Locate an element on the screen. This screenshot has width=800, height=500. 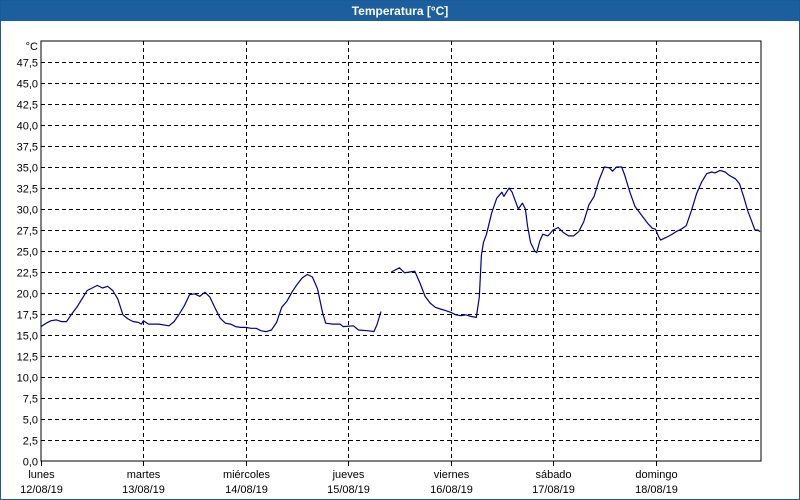
y-tick-label: 45,0 is located at coordinates (27, 85).